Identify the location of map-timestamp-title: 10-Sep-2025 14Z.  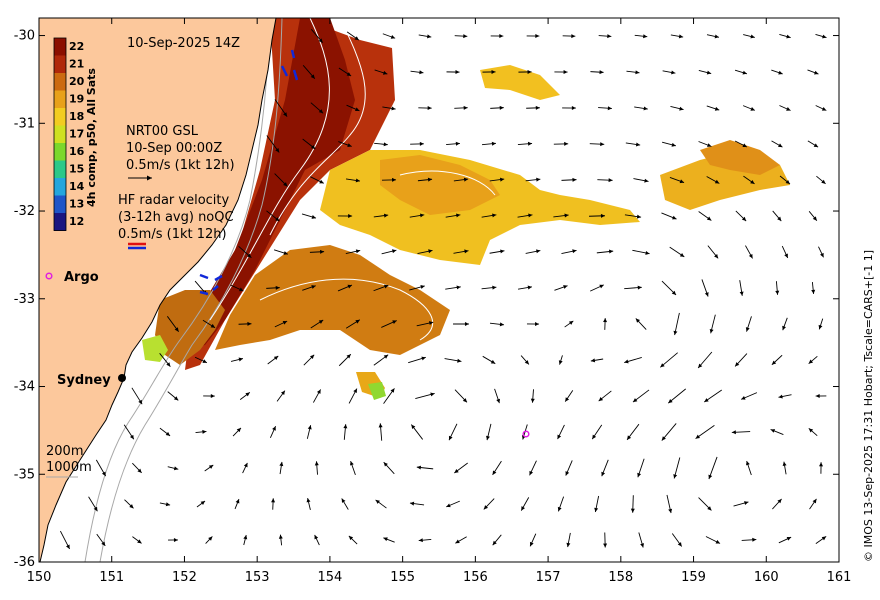
(183, 43).